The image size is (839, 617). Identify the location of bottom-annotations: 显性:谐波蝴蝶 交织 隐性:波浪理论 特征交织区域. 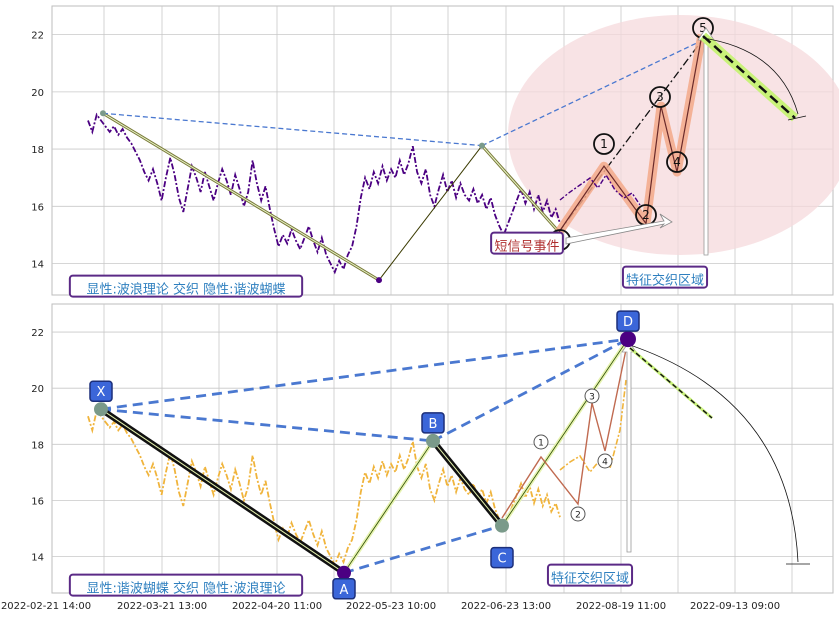
(351, 580).